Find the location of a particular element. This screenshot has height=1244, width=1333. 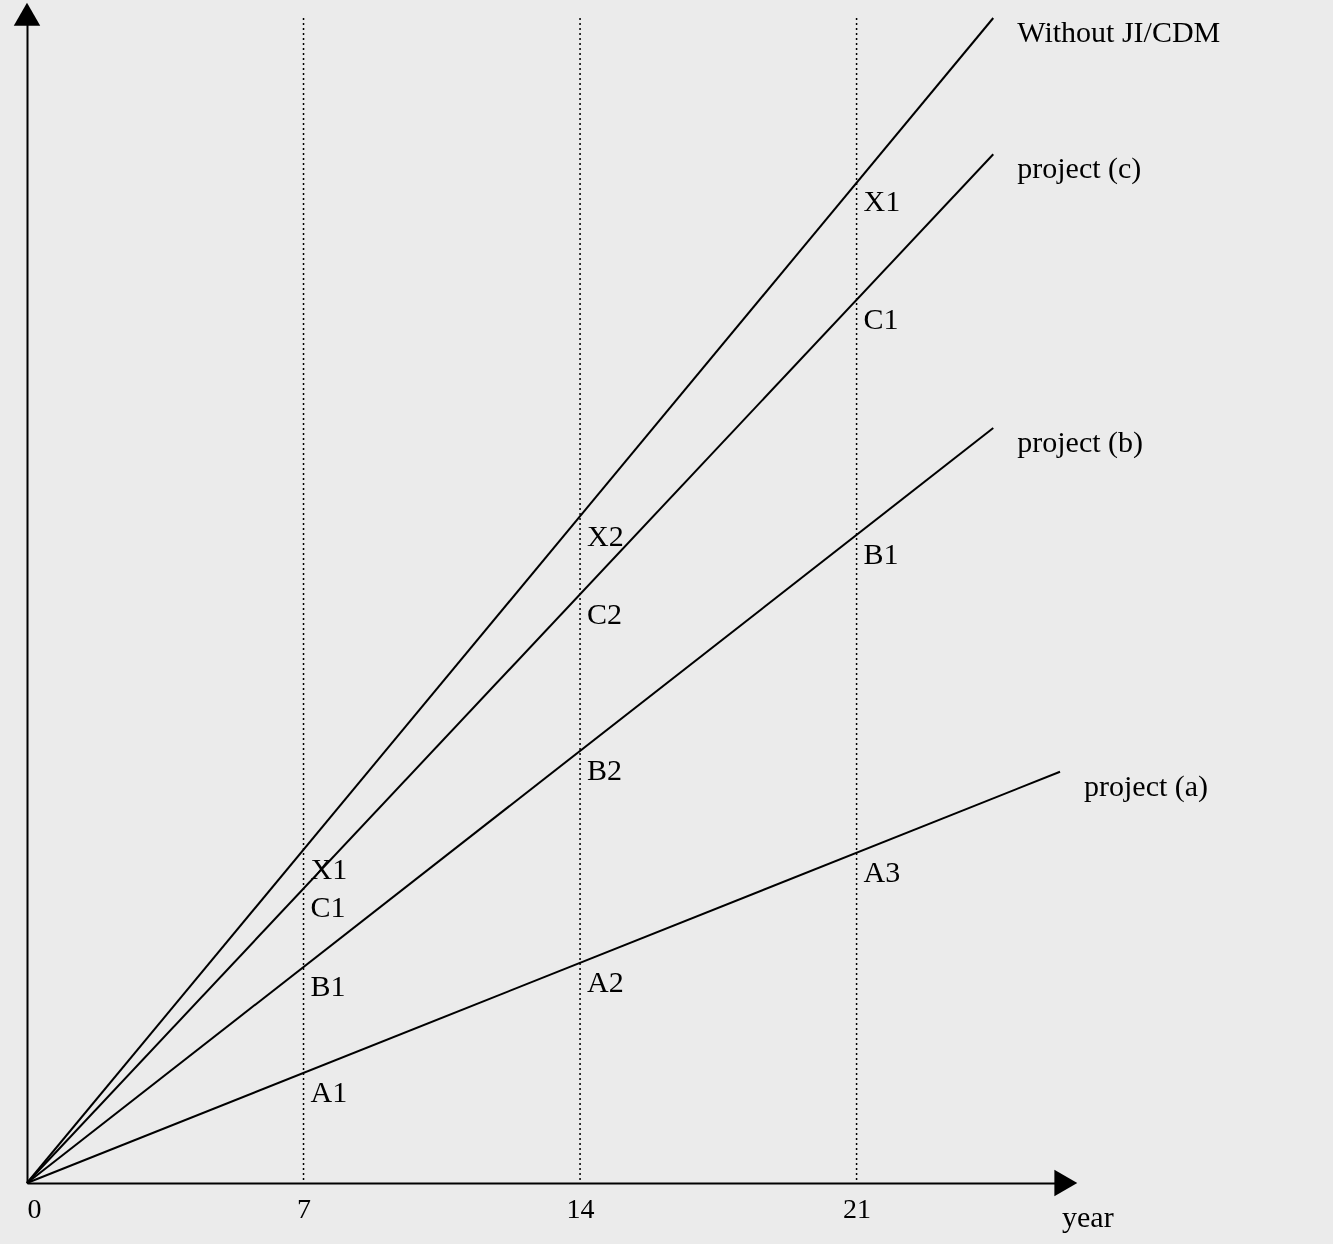

x-tick-label: 7 is located at coordinates (304, 1208).